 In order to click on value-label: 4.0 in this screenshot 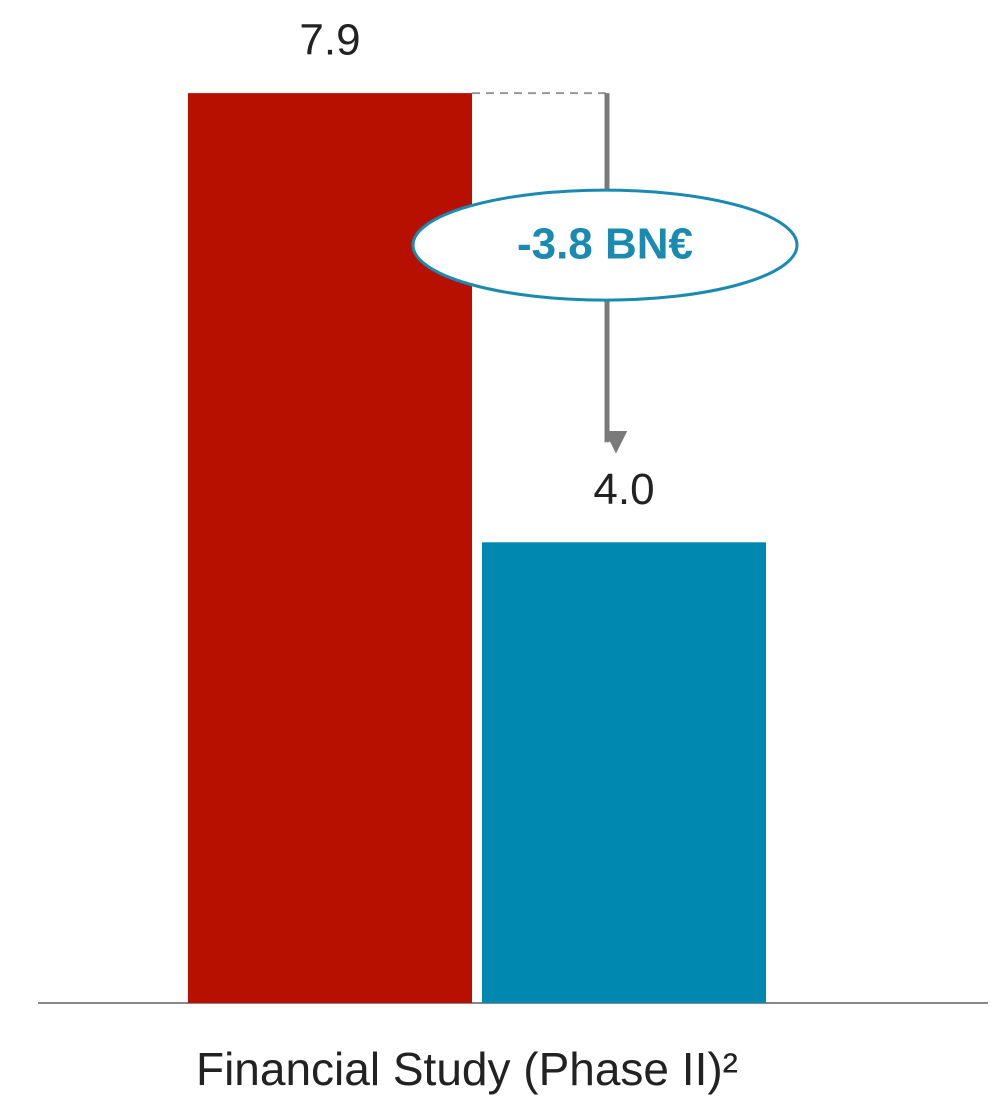, I will do `click(623, 489)`.